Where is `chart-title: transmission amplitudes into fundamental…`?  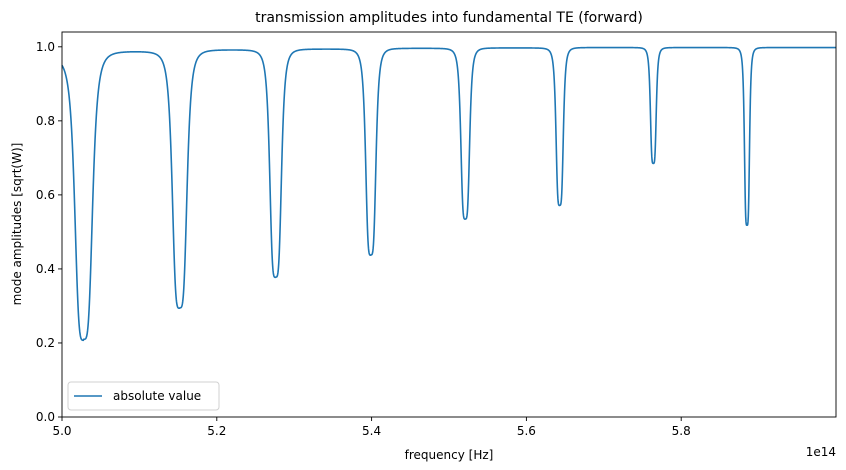
chart-title: transmission amplitudes into fundamental… is located at coordinates (449, 18).